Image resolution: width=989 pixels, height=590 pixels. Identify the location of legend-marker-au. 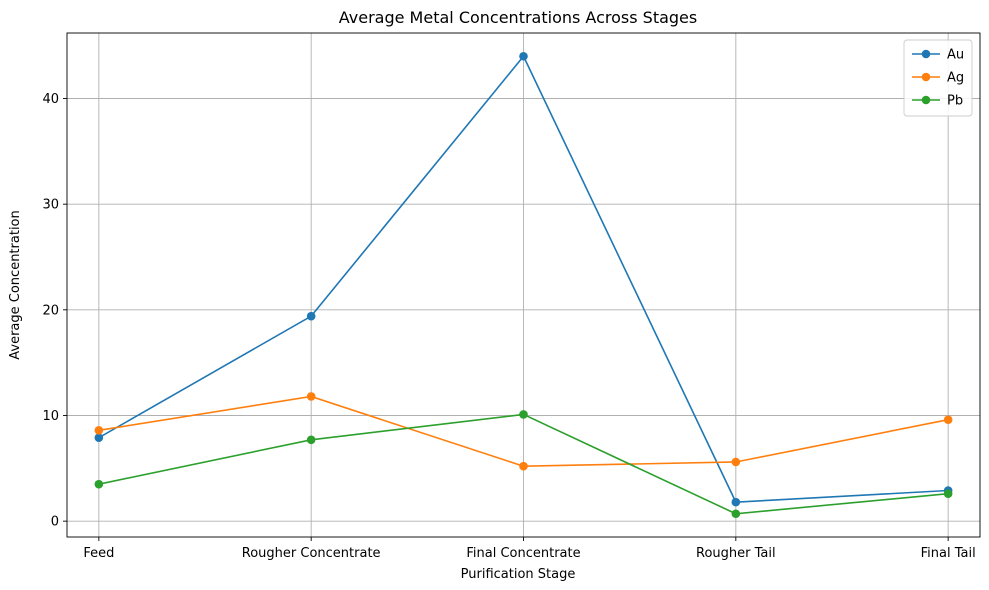
(926, 54).